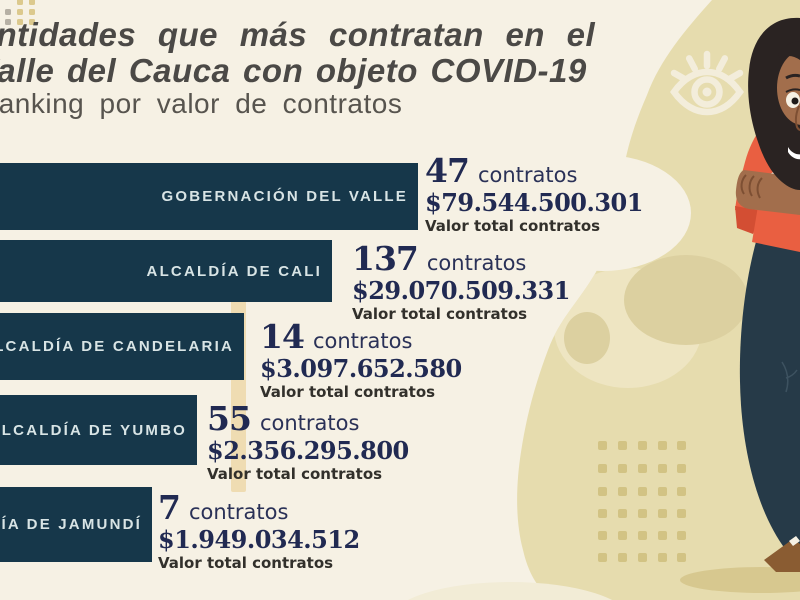  What do you see at coordinates (510, 591) in the screenshot?
I see `bottom-light-ellipse` at bounding box center [510, 591].